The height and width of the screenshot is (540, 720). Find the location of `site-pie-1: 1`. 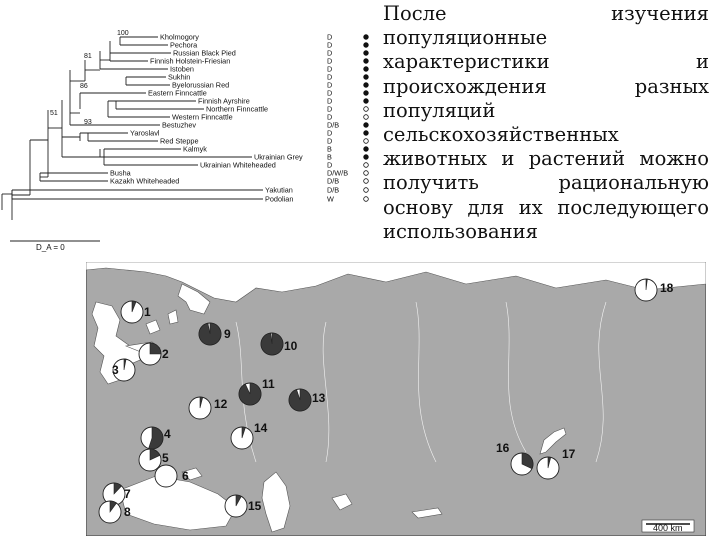

site-pie-1: 1 is located at coordinates (135, 312).